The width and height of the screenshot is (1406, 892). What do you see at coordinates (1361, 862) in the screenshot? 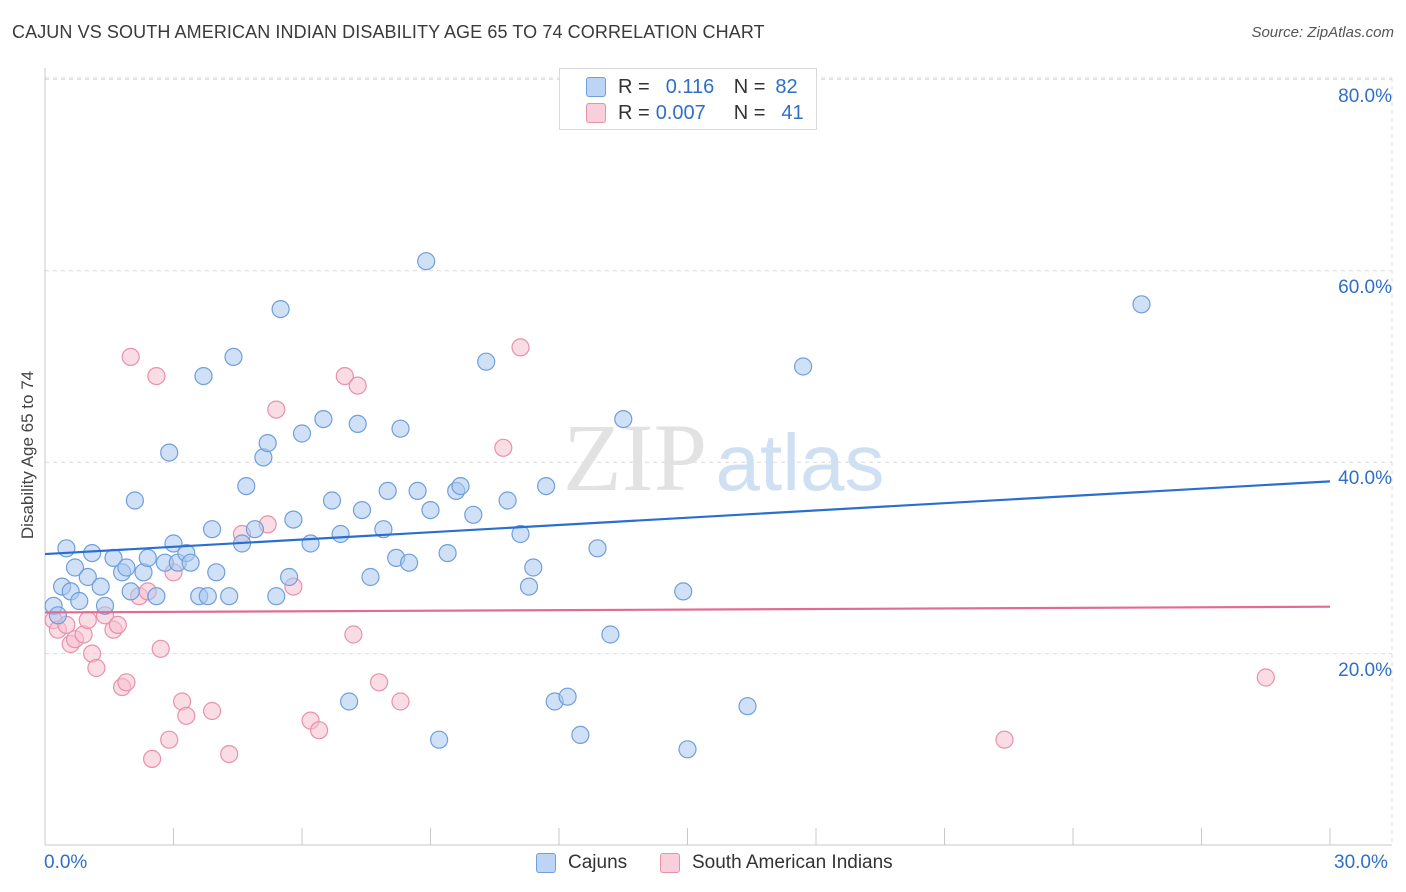
I see `x-tick-label-max: 30.0%` at bounding box center [1361, 862].